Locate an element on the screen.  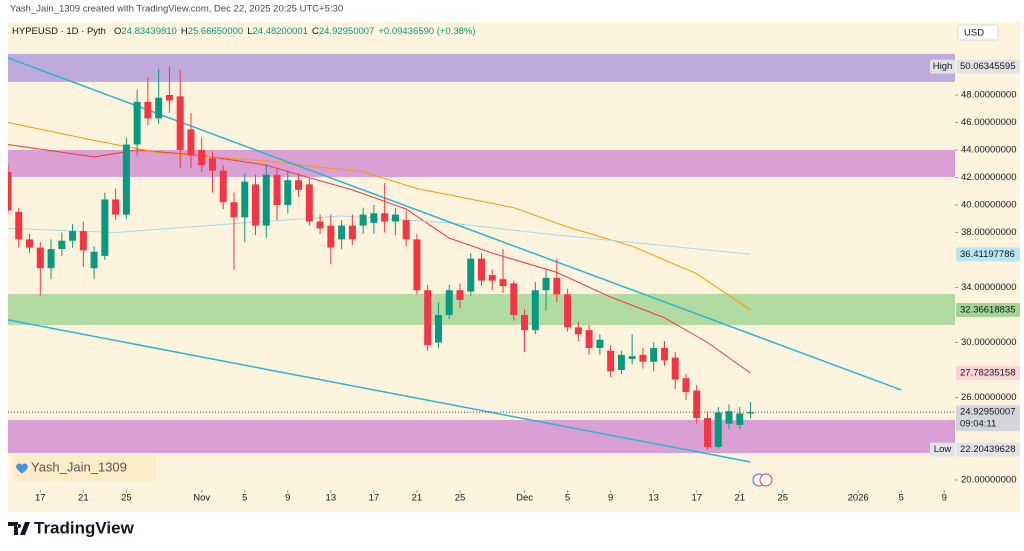
currency-box is located at coordinates (978, 32).